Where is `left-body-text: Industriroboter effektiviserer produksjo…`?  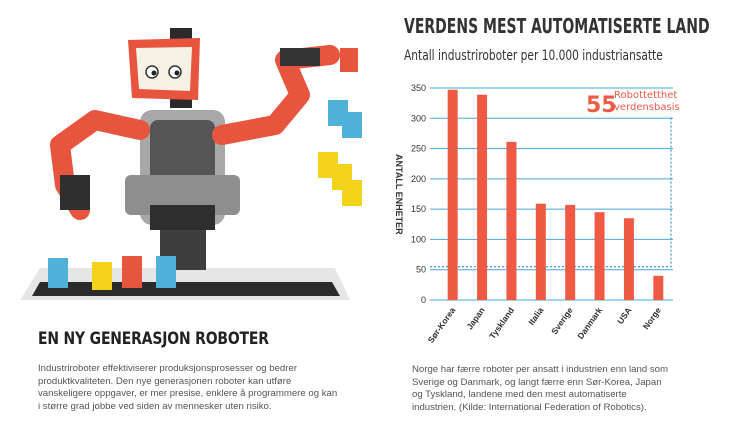
left-body-text: Industriroboter effektiviserer produksjo… is located at coordinates (188, 387).